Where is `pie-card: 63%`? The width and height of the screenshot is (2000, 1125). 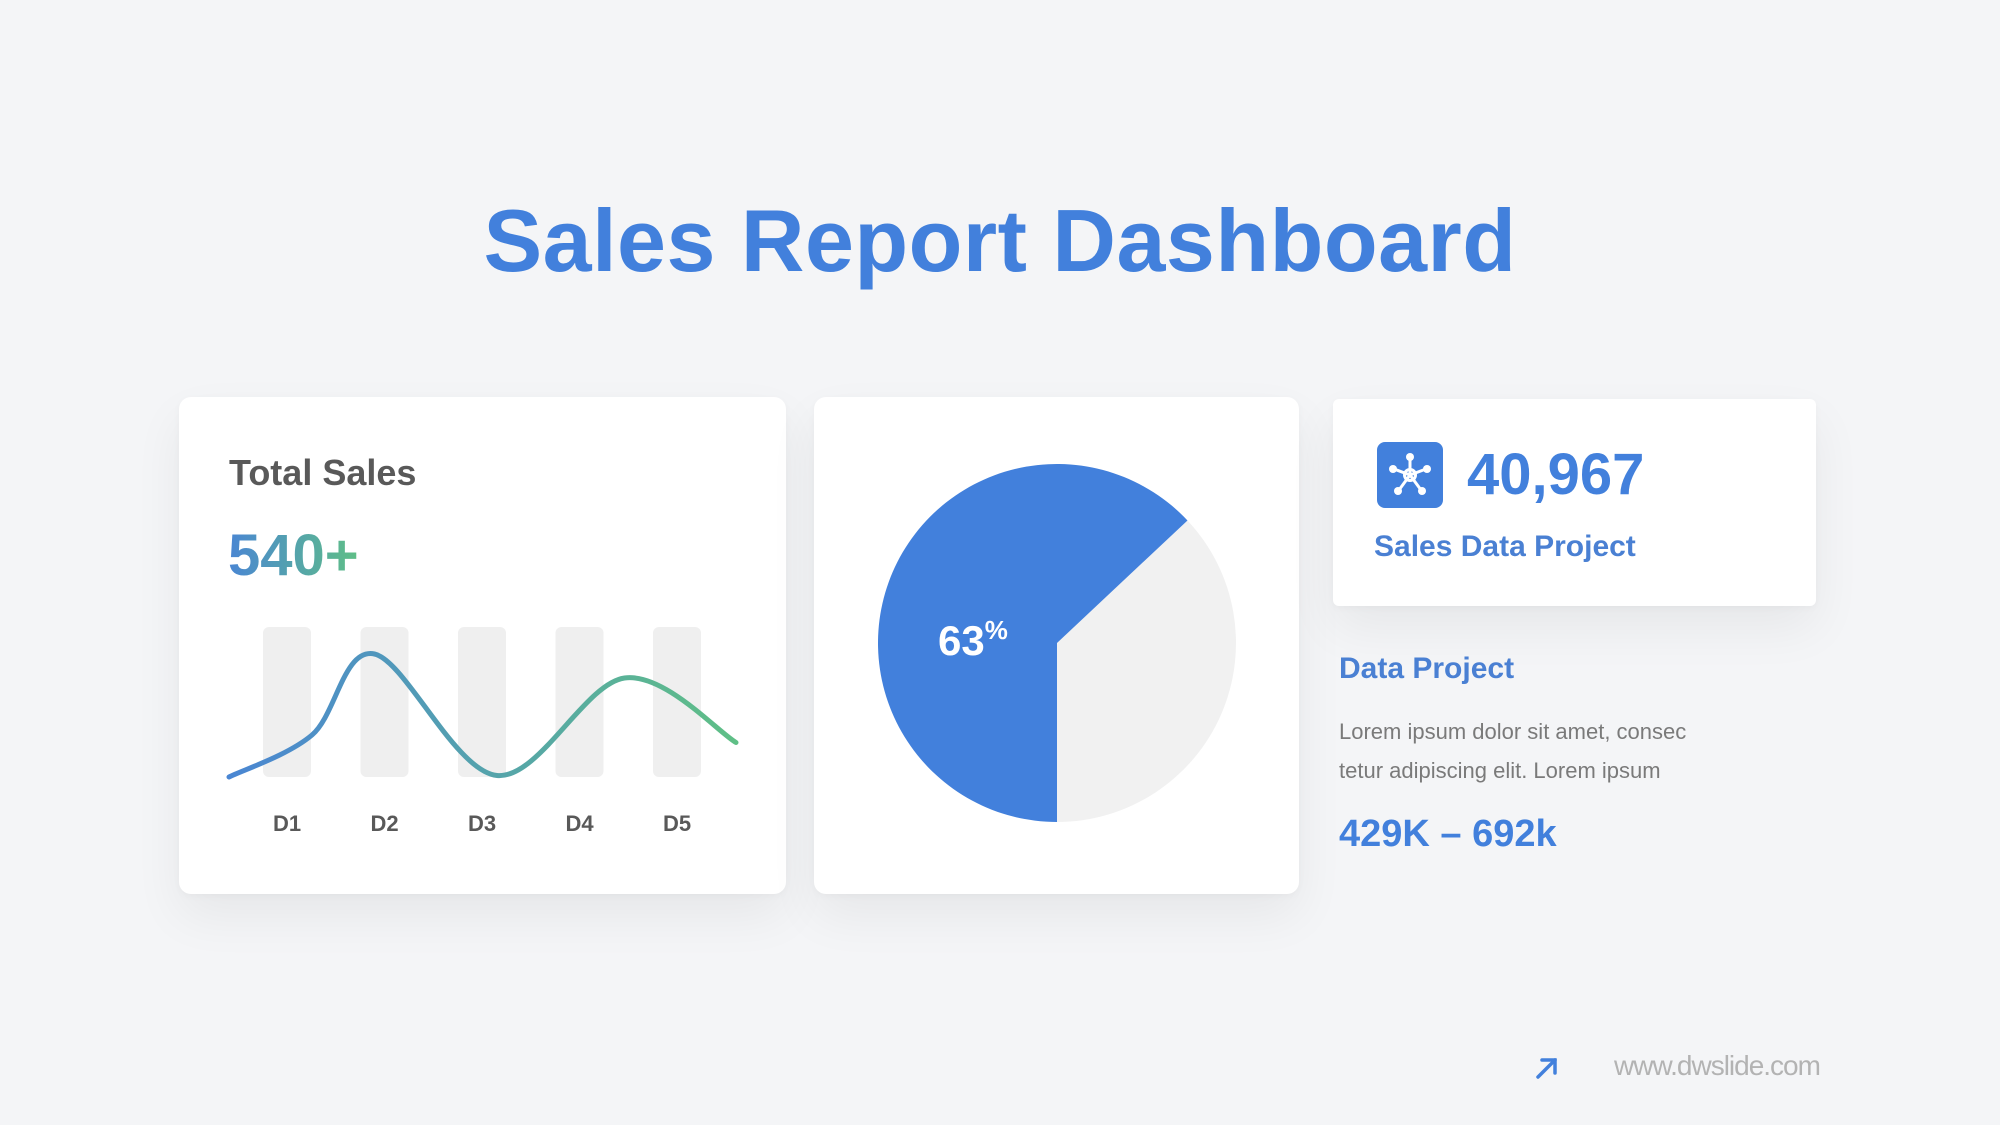 pie-card: 63% is located at coordinates (1056, 645).